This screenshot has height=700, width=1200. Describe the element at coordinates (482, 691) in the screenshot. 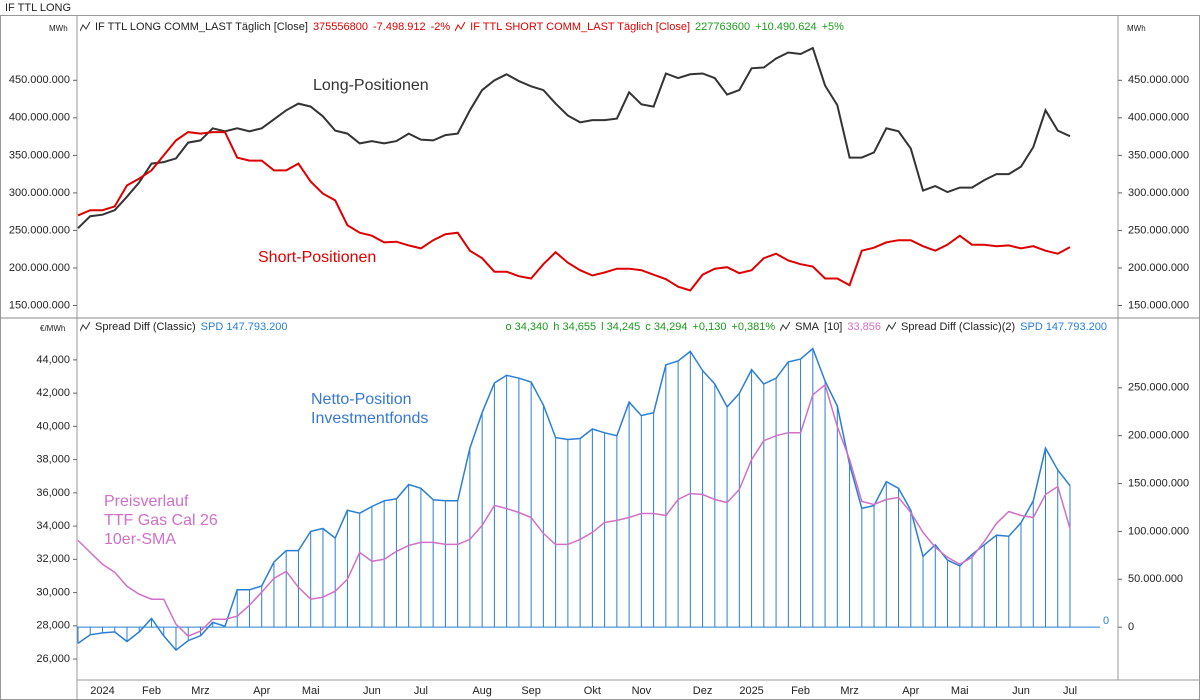

I see `x-tick-label: Aug` at that location.